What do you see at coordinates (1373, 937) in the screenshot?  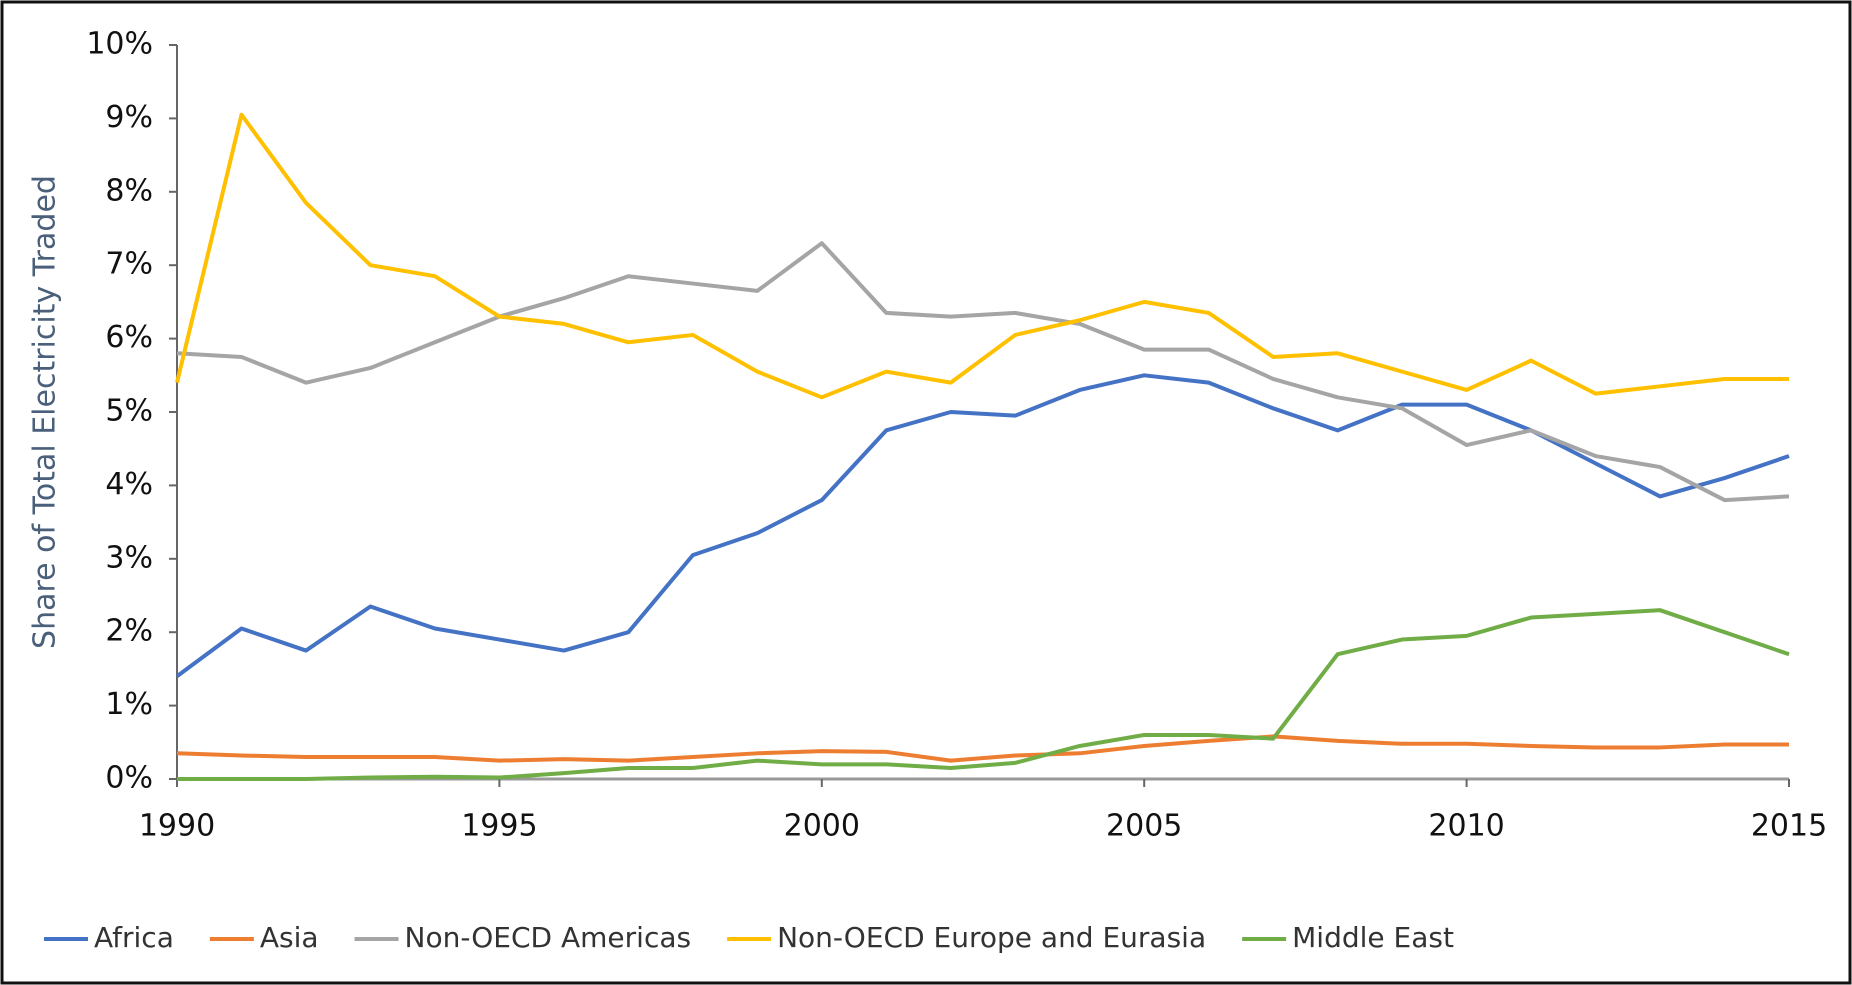 I see `legend-label: Middle East` at bounding box center [1373, 937].